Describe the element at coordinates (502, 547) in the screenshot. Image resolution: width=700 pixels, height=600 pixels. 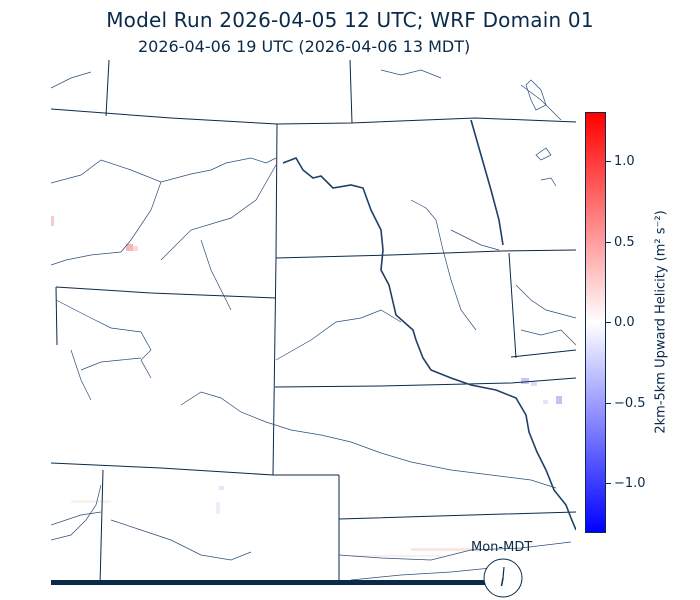
I see `clock-label: Mon-MDT` at that location.